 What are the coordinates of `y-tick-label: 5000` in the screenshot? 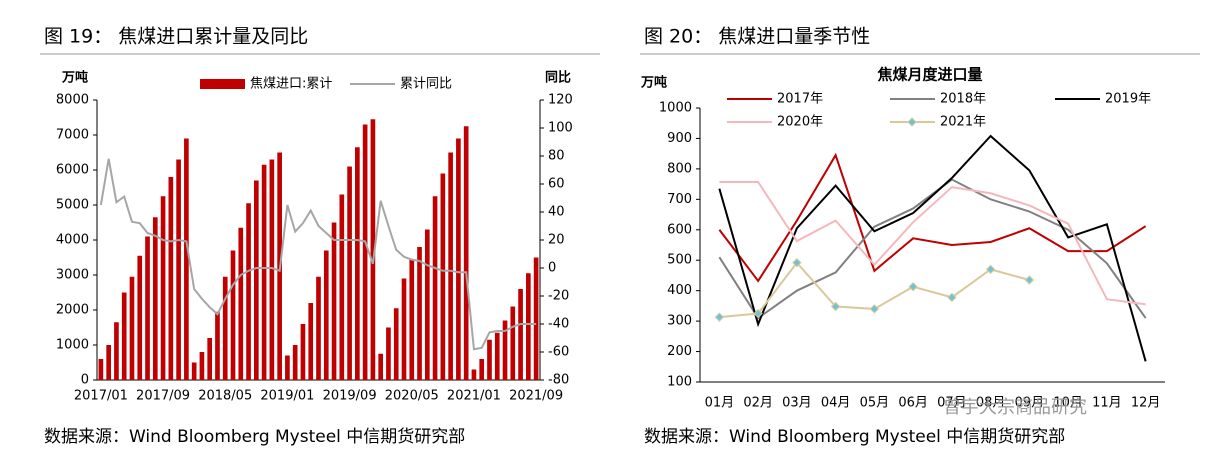 It's located at (72, 205).